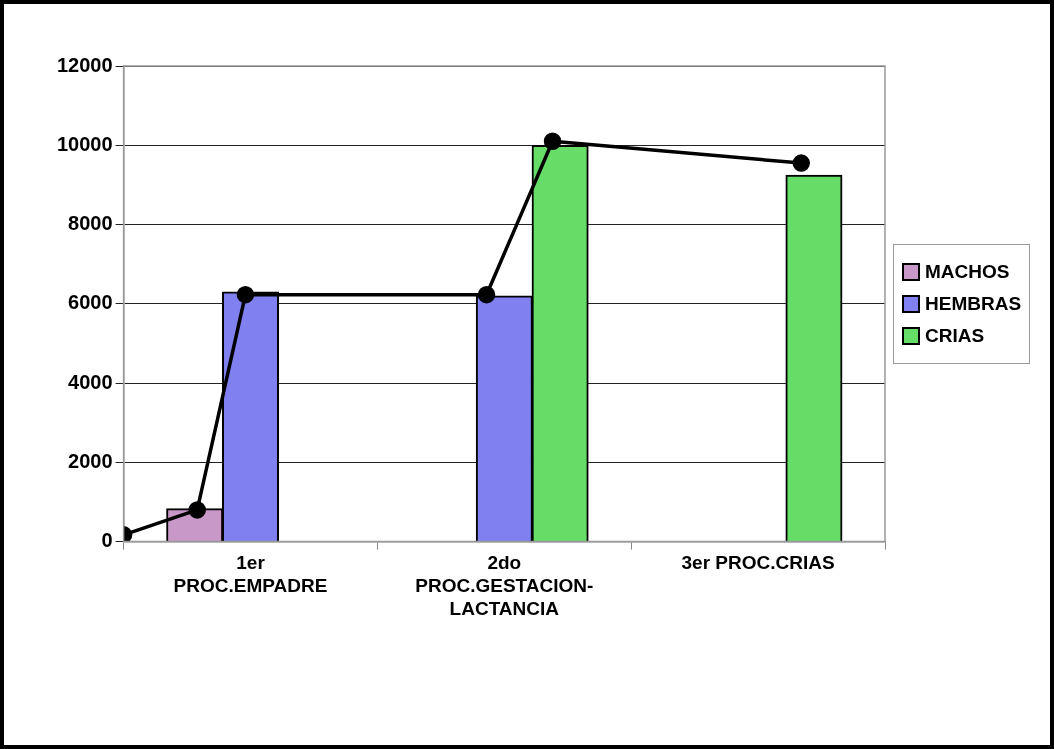 This screenshot has height=749, width=1054. What do you see at coordinates (107, 540) in the screenshot?
I see `y-tick-label: 0` at bounding box center [107, 540].